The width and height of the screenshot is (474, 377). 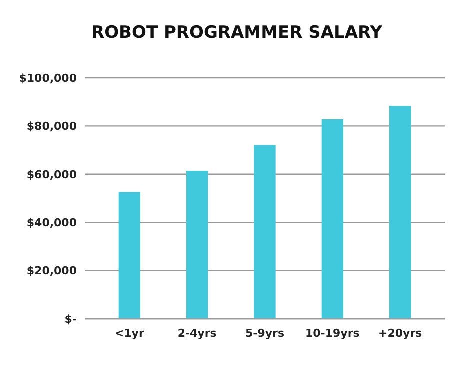 What do you see at coordinates (52, 271) in the screenshot?
I see `y-tick-label: $20,000` at bounding box center [52, 271].